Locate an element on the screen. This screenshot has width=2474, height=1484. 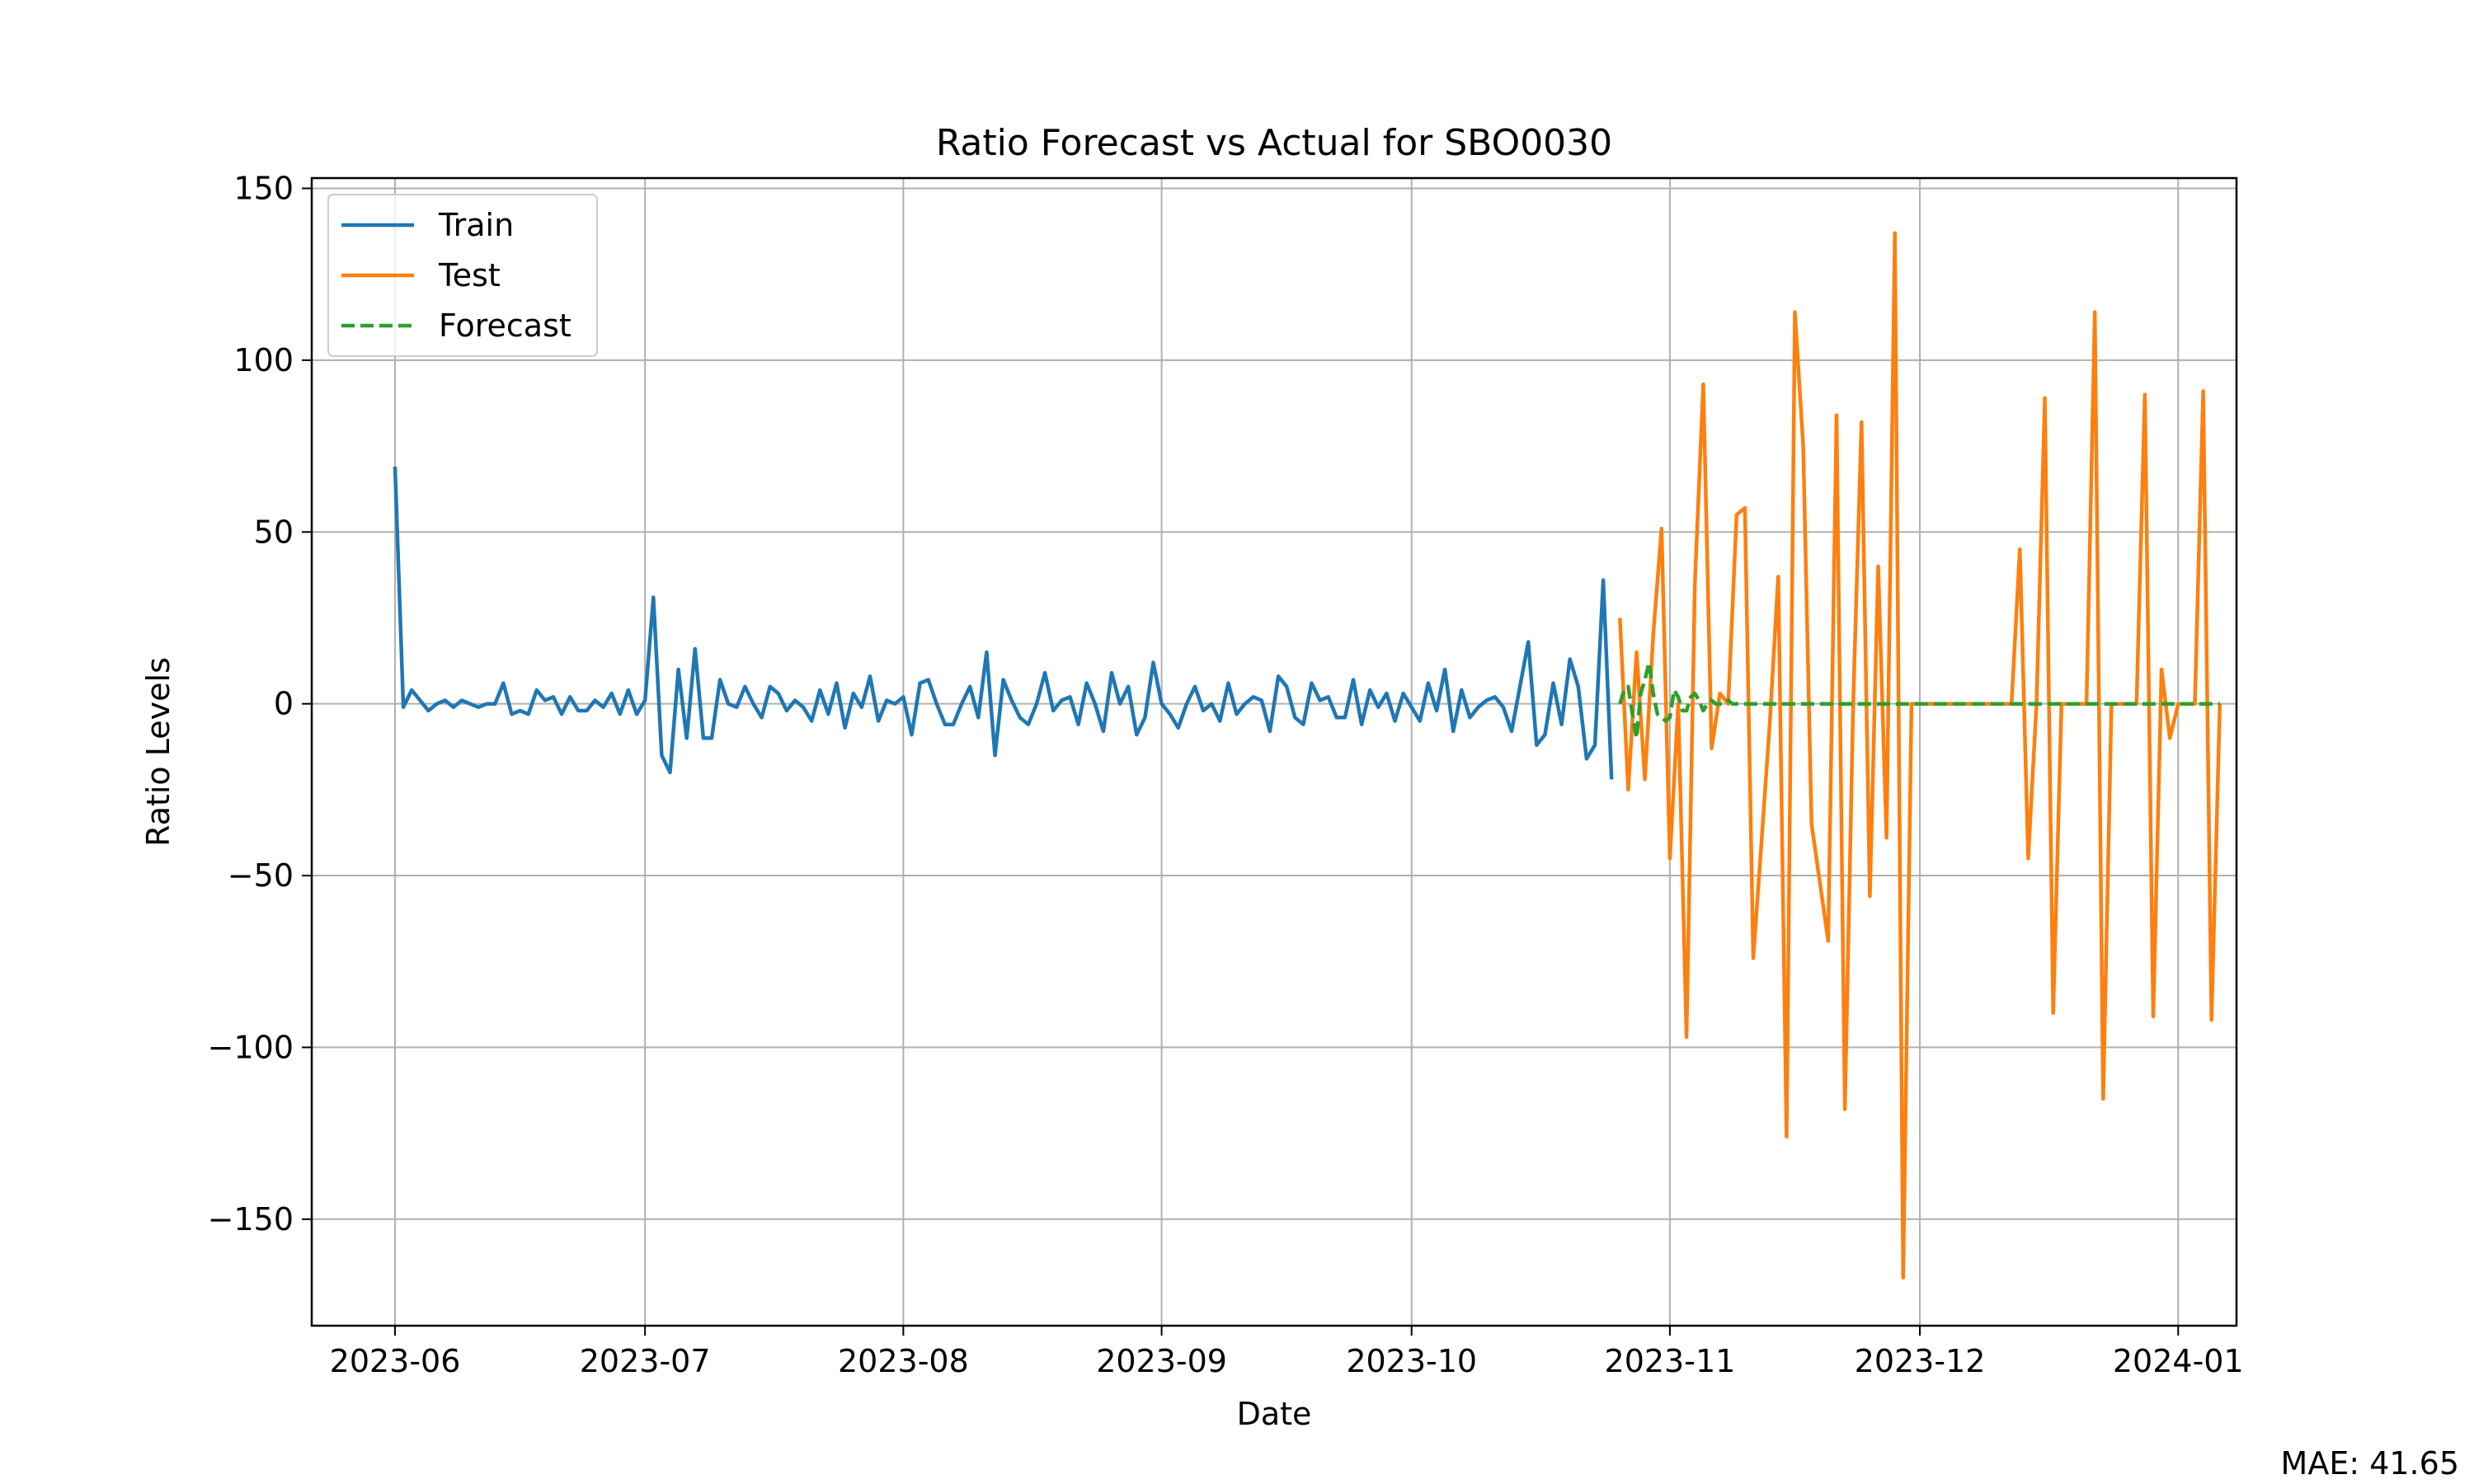
legend: Train Test Forecast is located at coordinates (462, 275).